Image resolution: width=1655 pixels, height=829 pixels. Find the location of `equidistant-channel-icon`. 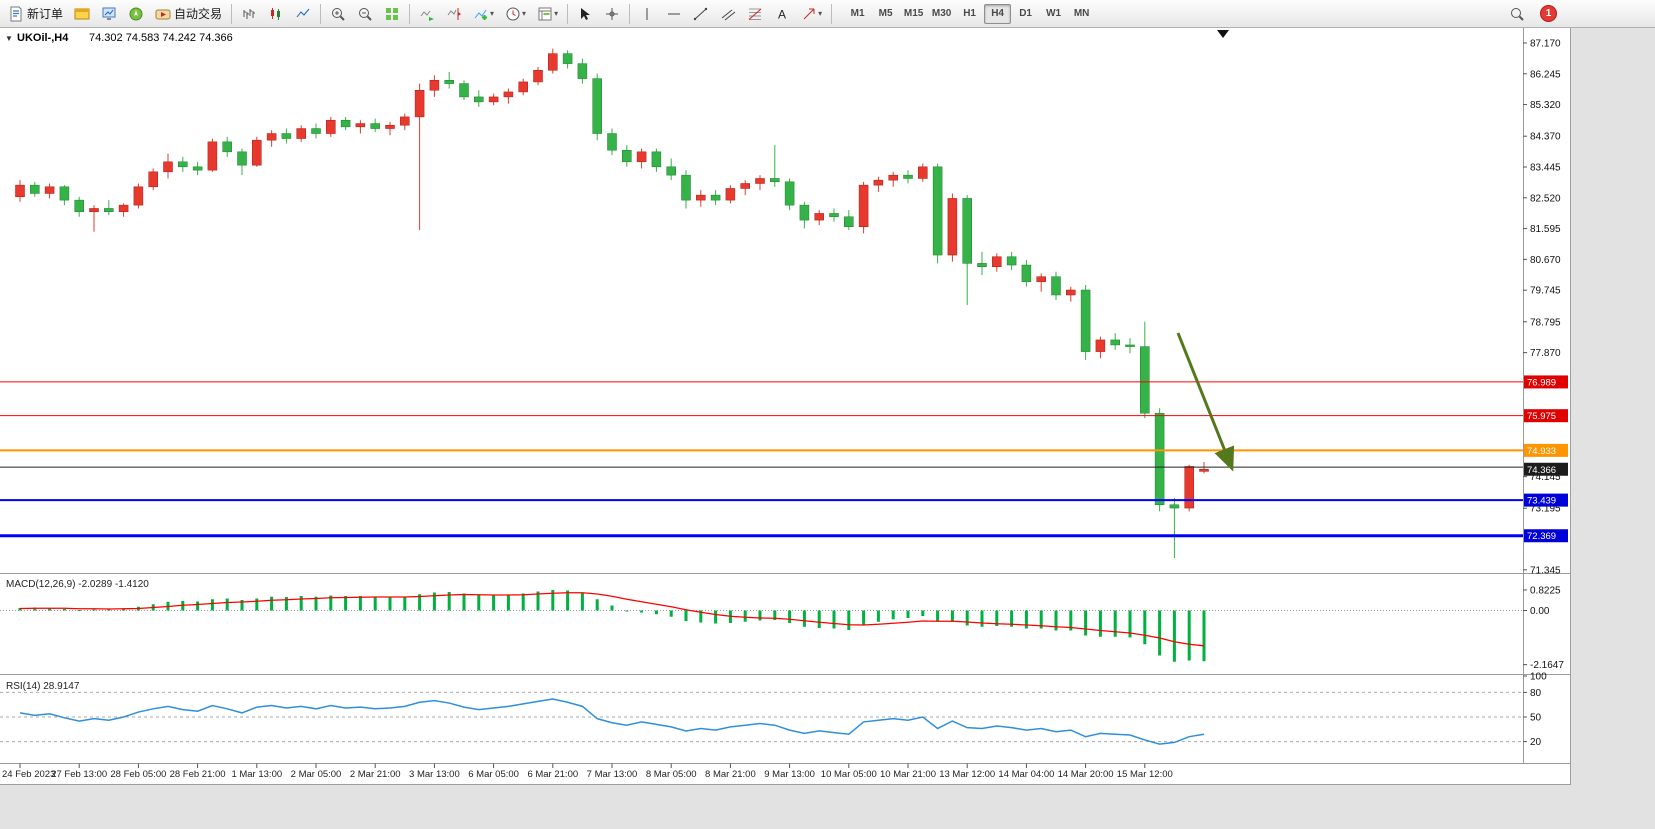

equidistant-channel-icon is located at coordinates (728, 14).